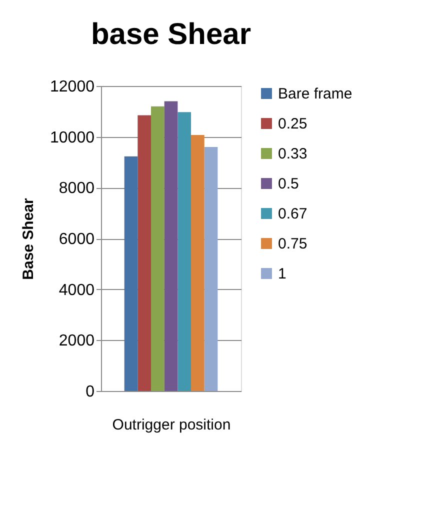  Describe the element at coordinates (76, 341) in the screenshot. I see `y-tick-label: 2000` at that location.